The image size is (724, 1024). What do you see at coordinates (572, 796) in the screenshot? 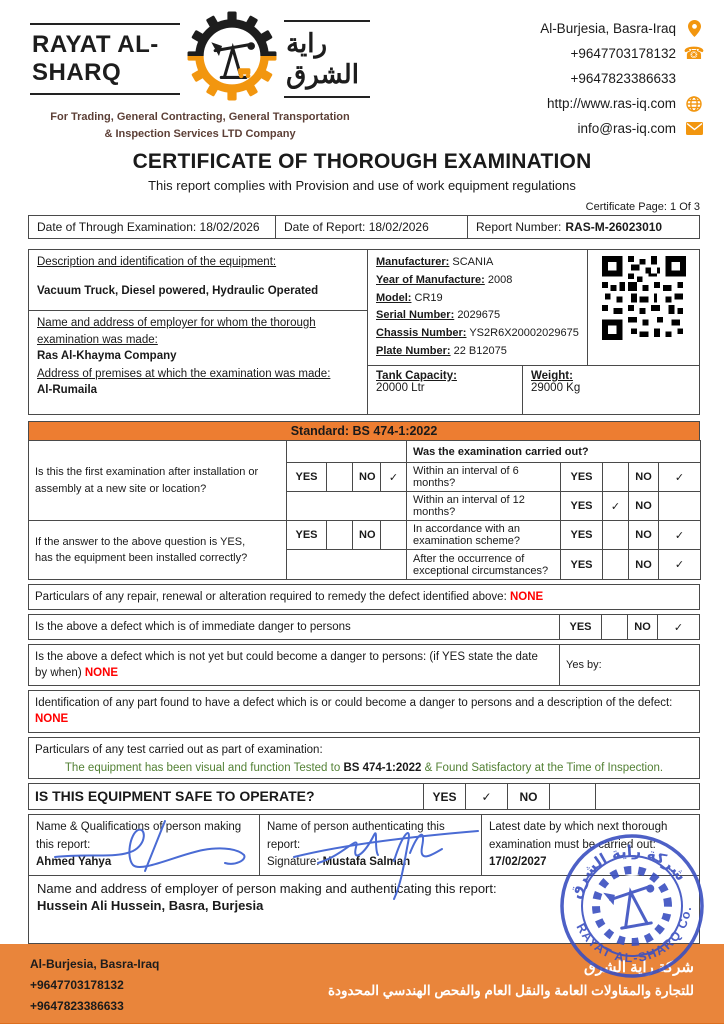
I see `safe-no-checkbox` at bounding box center [572, 796].